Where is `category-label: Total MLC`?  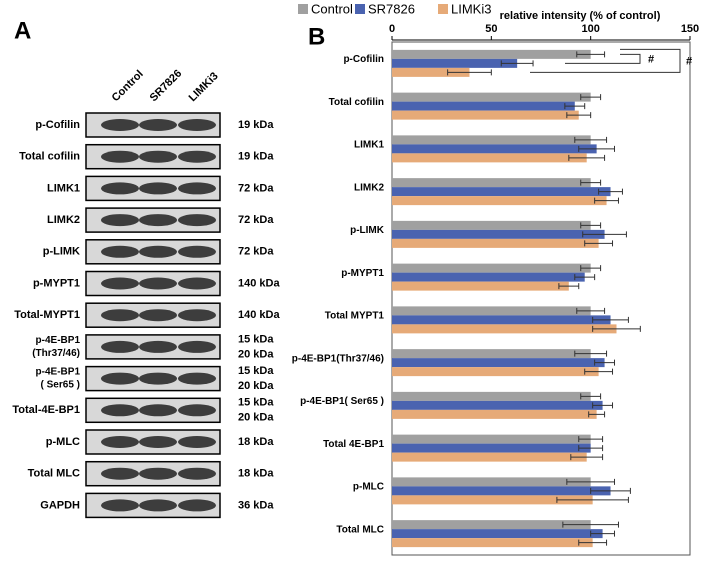
category-label: Total MLC is located at coordinates (360, 529).